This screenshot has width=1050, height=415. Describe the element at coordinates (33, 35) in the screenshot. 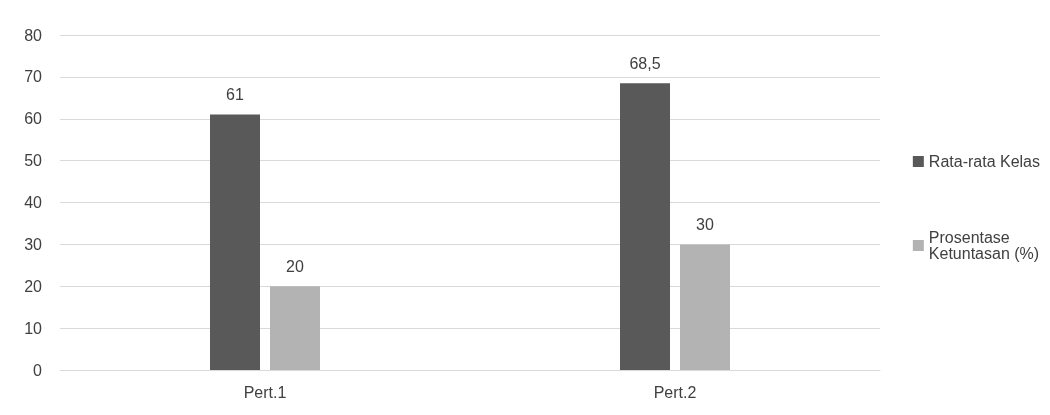

I see `y-tick-label: 80` at that location.